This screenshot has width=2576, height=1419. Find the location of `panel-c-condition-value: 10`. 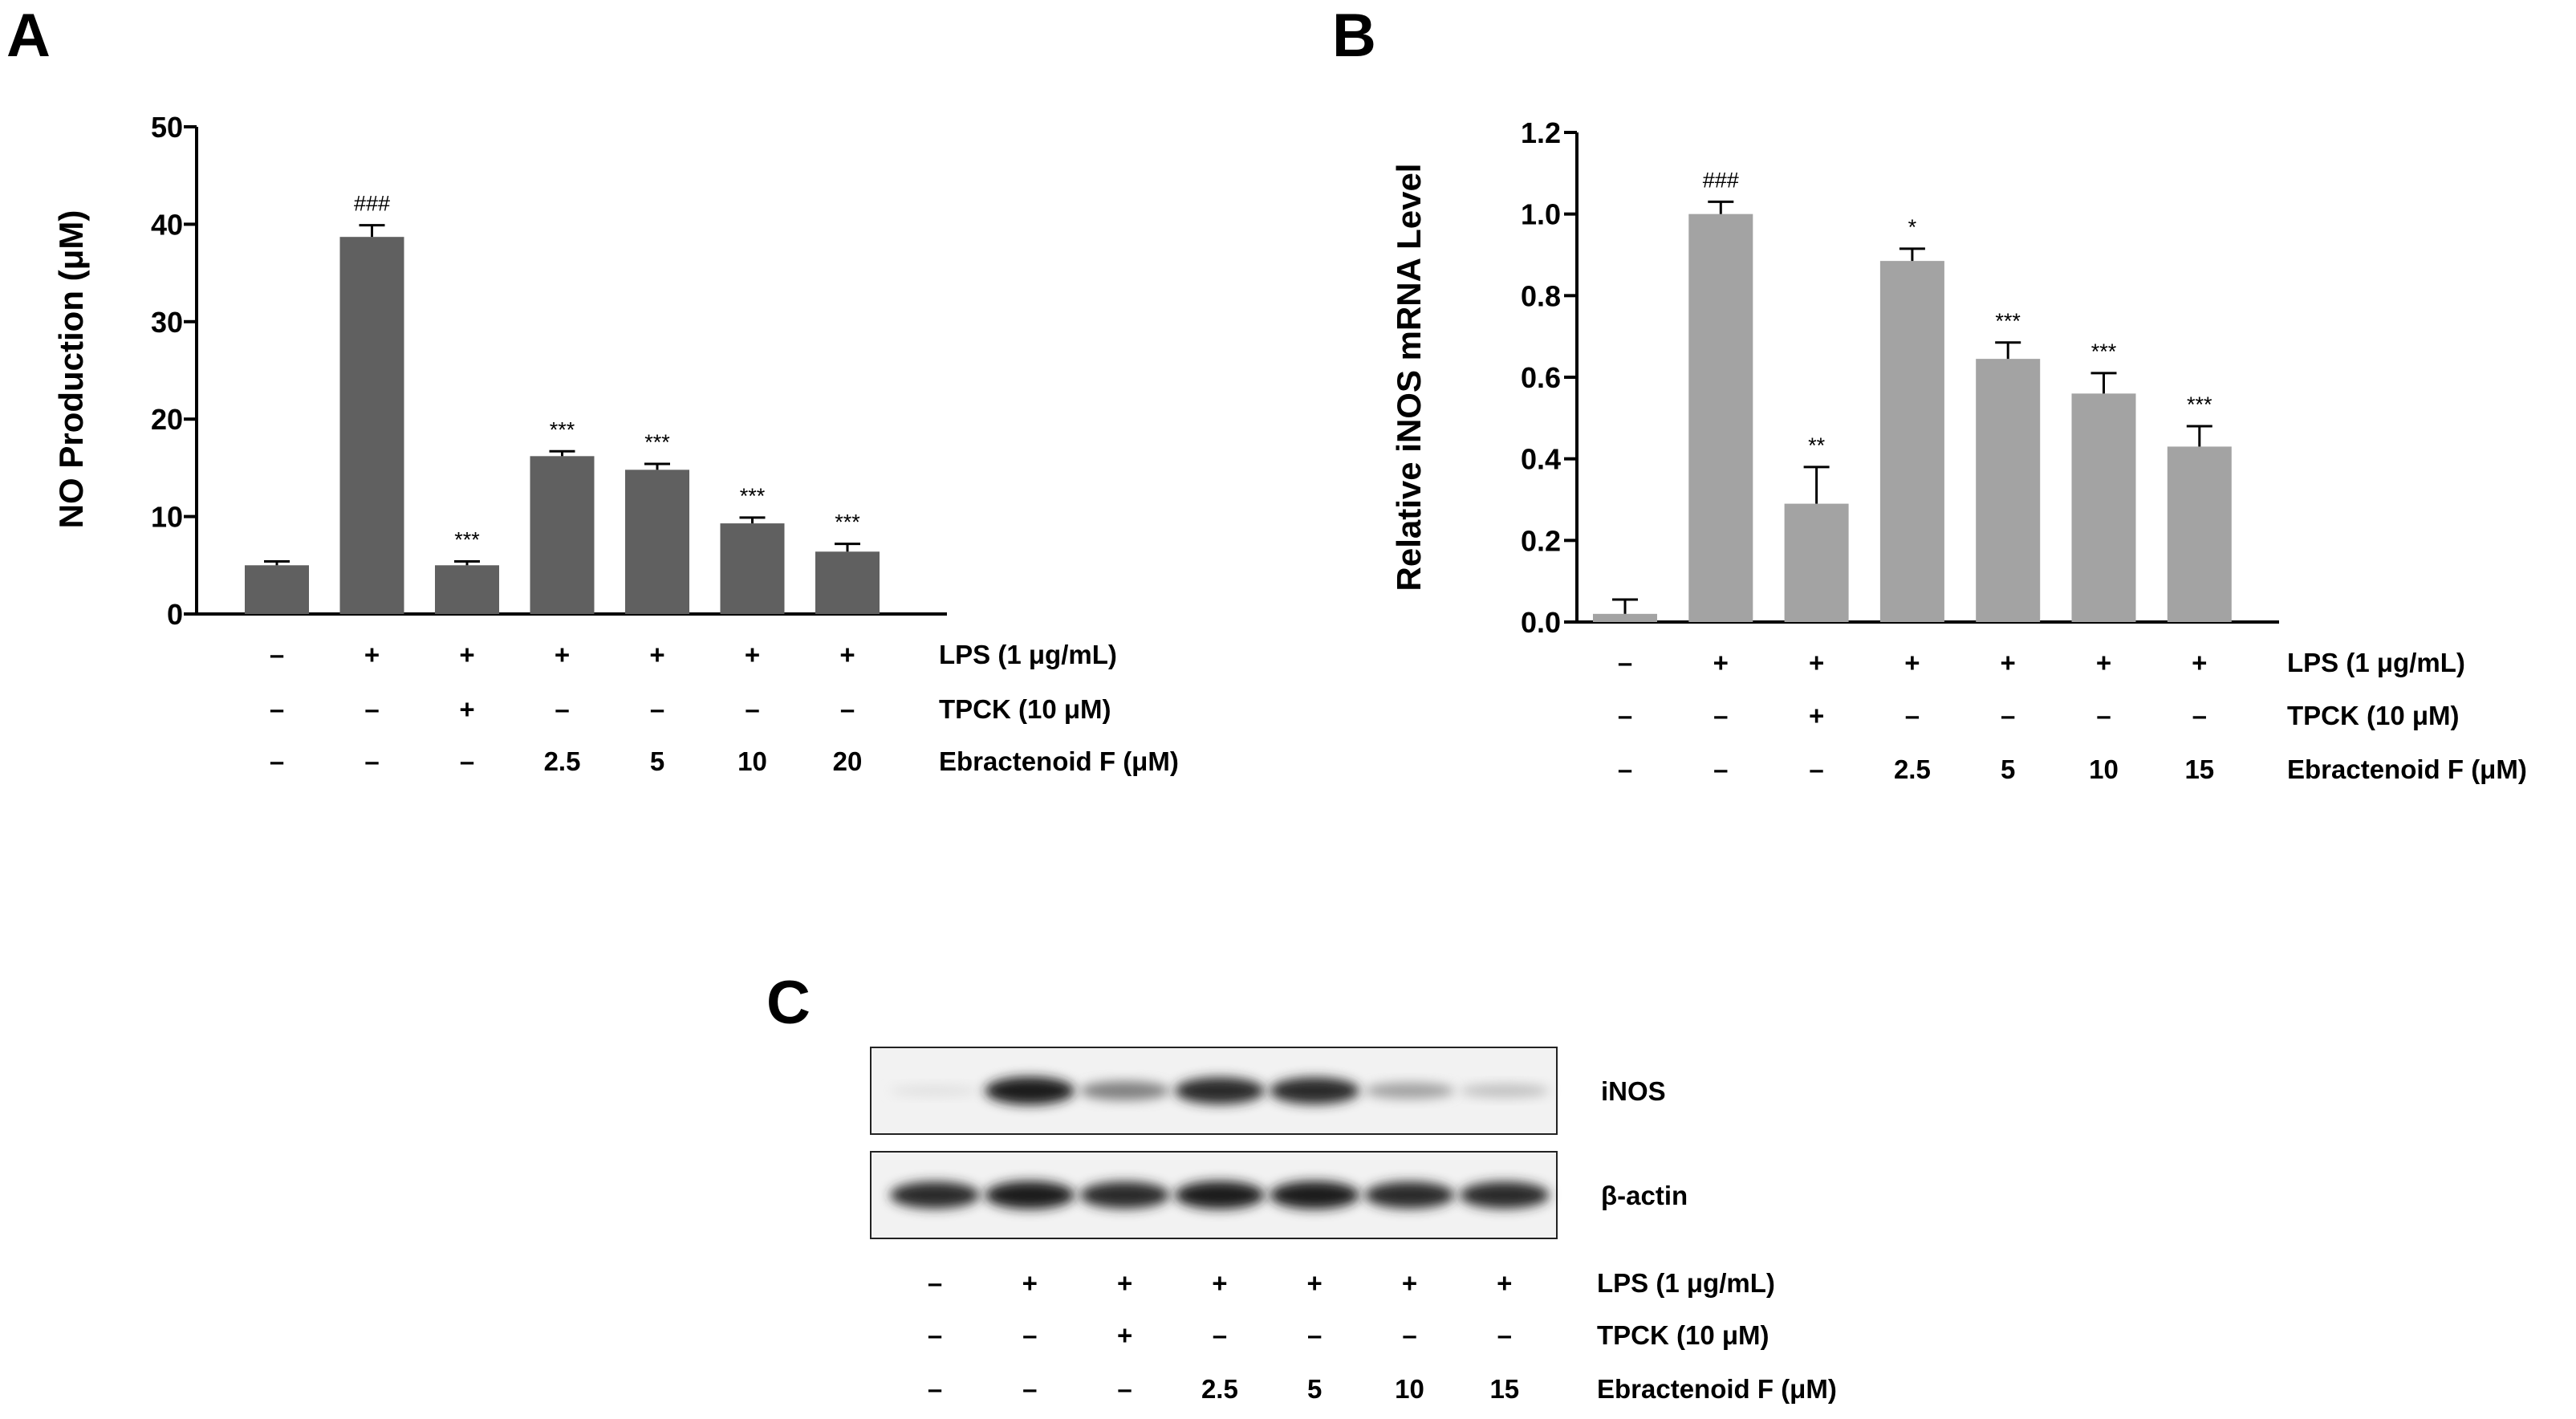

panel-c-condition-value: 10 is located at coordinates (1409, 1389).